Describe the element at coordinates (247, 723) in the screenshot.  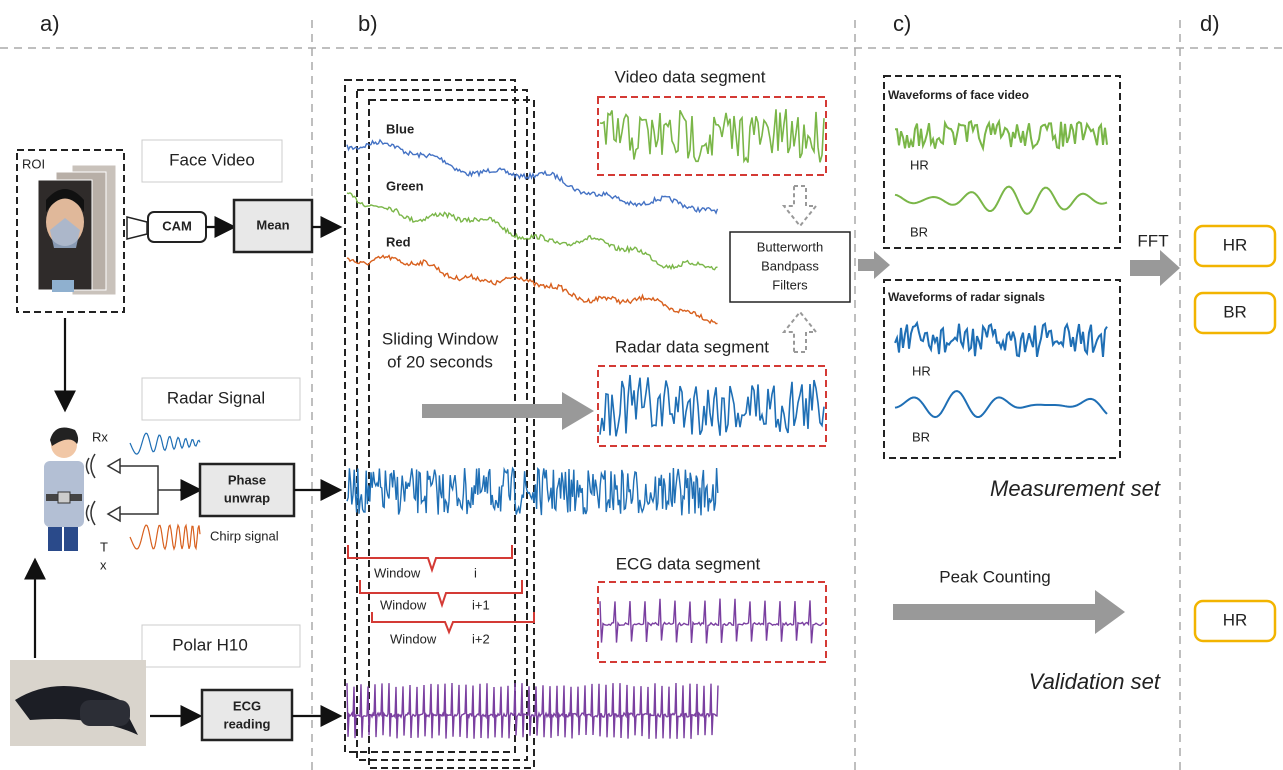
I see `ecg-label: reading` at that location.